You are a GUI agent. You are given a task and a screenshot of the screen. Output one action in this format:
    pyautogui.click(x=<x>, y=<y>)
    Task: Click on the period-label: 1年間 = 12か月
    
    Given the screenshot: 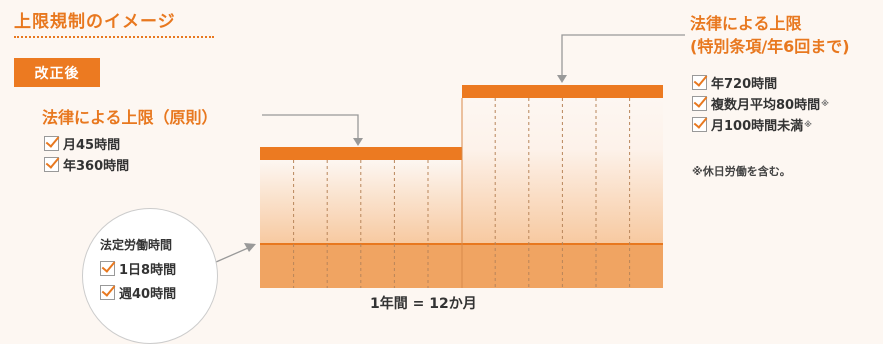 What is the action you would take?
    pyautogui.click(x=423, y=304)
    